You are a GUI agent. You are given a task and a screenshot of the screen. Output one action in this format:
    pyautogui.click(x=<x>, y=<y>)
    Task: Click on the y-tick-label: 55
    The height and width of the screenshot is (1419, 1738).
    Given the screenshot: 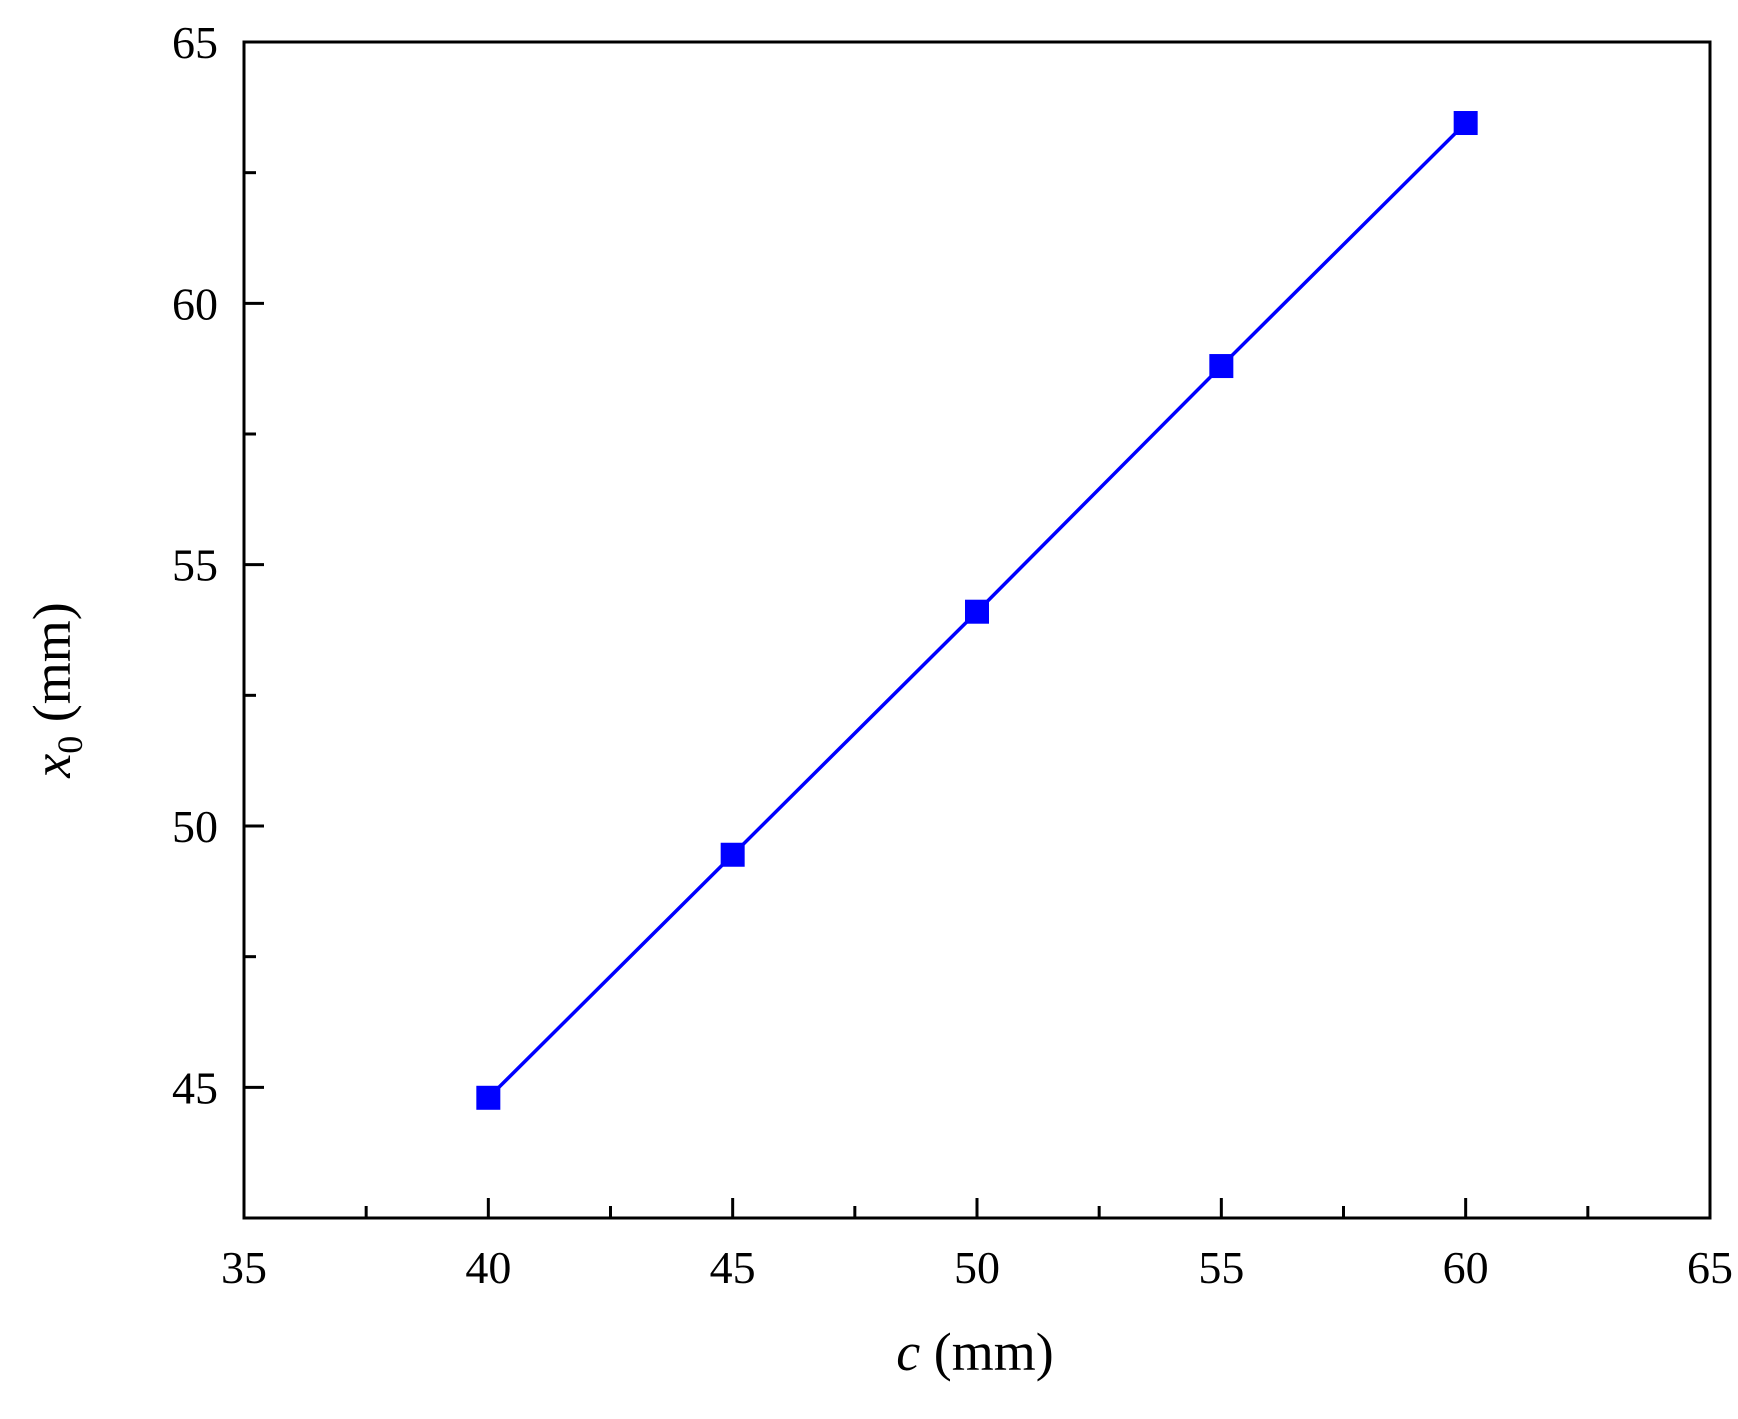 What is the action you would take?
    pyautogui.click(x=195, y=565)
    